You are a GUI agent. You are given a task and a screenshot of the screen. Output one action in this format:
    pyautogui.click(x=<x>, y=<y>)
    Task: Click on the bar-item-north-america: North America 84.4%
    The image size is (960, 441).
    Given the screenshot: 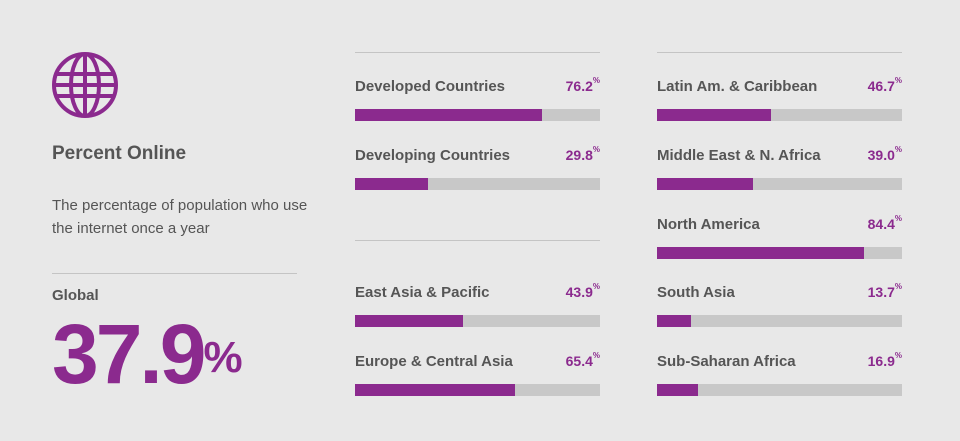 What is the action you would take?
    pyautogui.click(x=779, y=238)
    